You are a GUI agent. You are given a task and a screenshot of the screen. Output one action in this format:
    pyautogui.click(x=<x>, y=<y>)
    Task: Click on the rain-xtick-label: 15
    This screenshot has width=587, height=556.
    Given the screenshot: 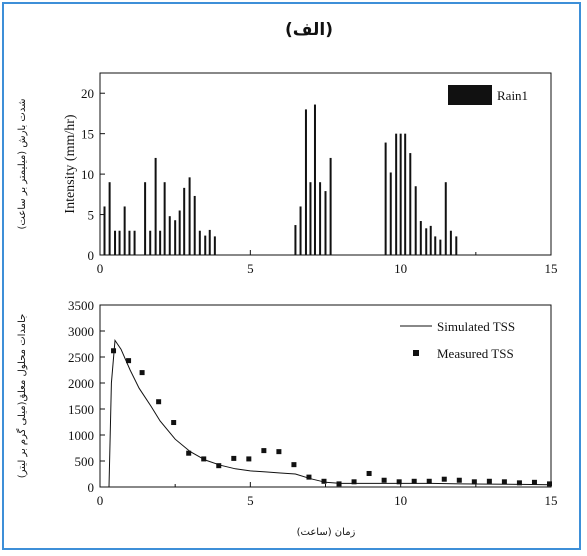 What is the action you would take?
    pyautogui.click(x=551, y=268)
    